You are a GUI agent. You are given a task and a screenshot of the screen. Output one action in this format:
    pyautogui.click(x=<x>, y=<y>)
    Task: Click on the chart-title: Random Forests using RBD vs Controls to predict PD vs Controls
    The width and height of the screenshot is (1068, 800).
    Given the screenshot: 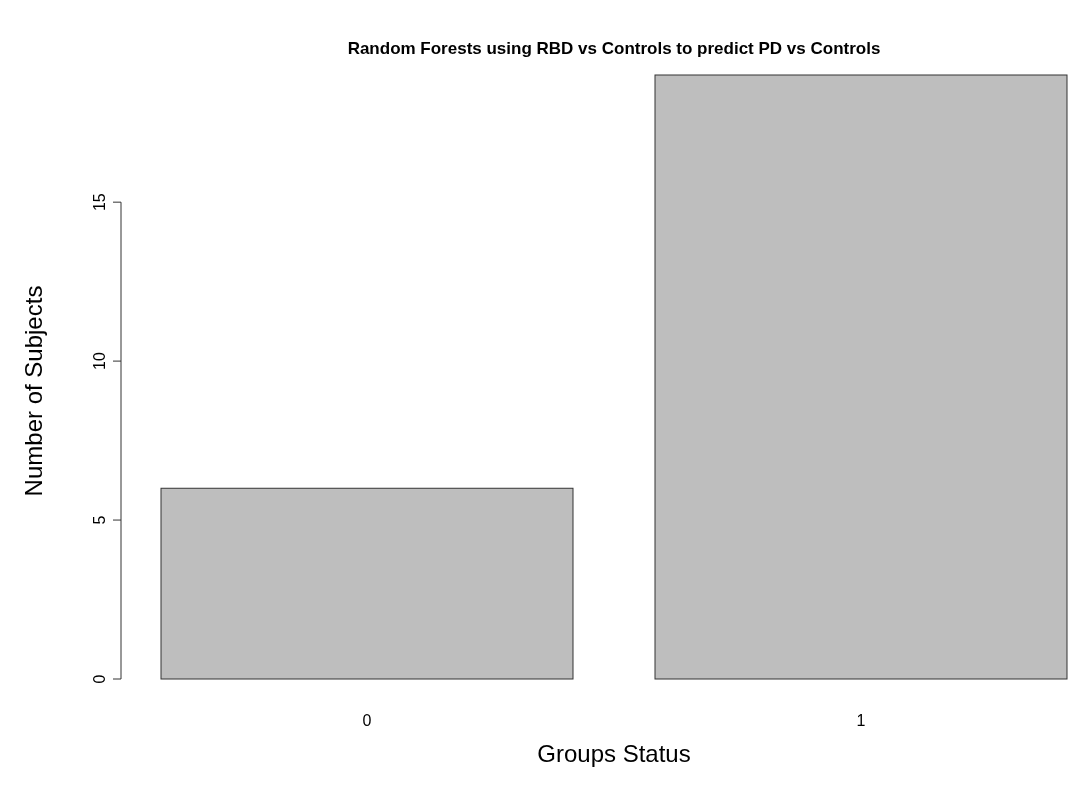 What is the action you would take?
    pyautogui.click(x=614, y=48)
    